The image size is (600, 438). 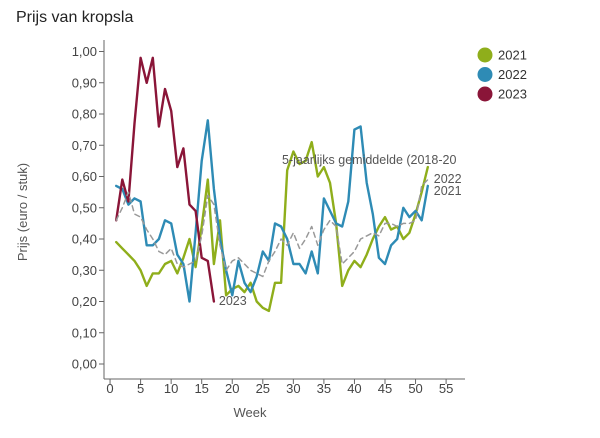 I want to click on chart-title: Prijs van kropsla, so click(x=75, y=17).